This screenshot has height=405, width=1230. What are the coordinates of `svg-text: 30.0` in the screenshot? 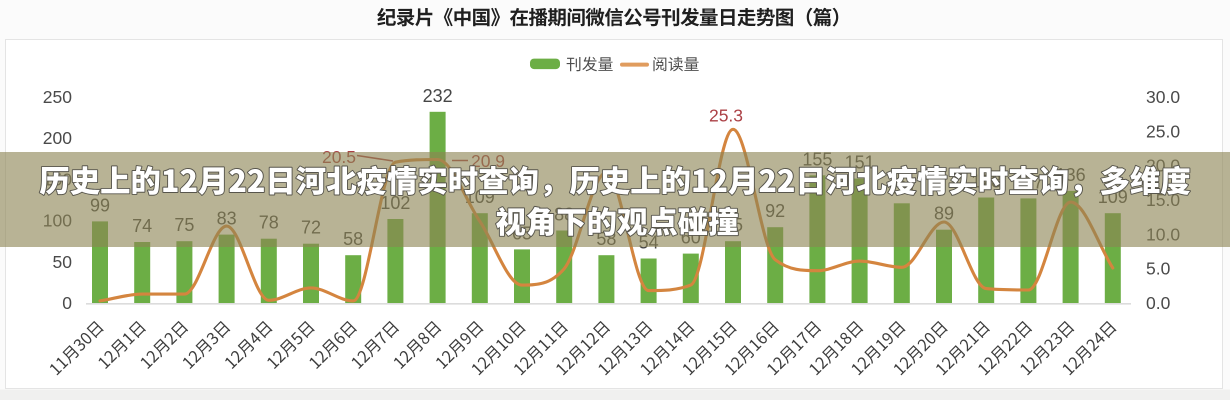 It's located at (1163, 97).